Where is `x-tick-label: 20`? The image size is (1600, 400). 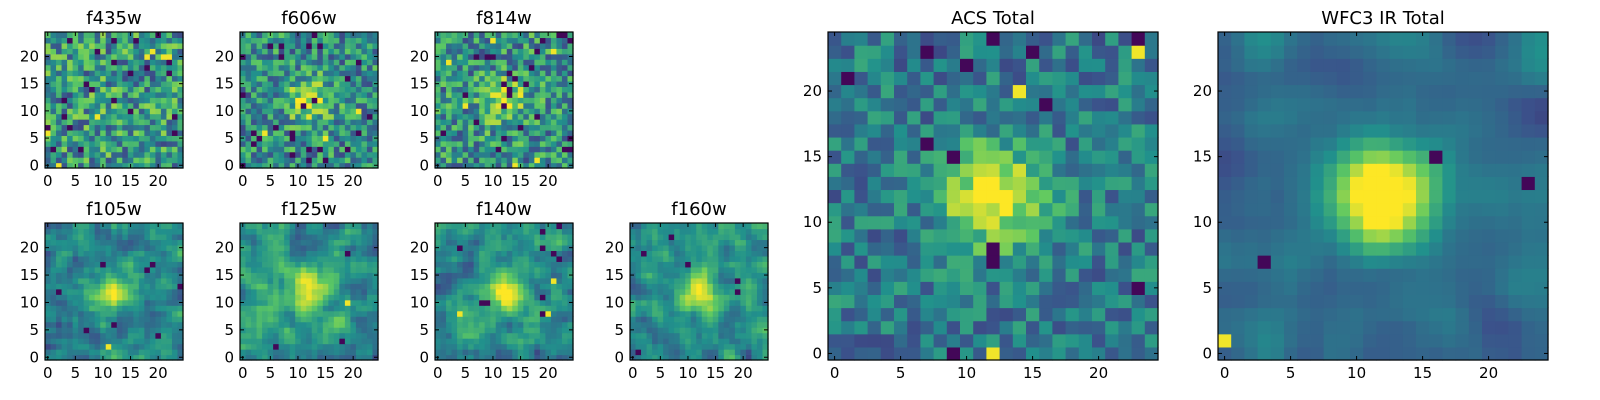 x-tick-label: 20 is located at coordinates (353, 373).